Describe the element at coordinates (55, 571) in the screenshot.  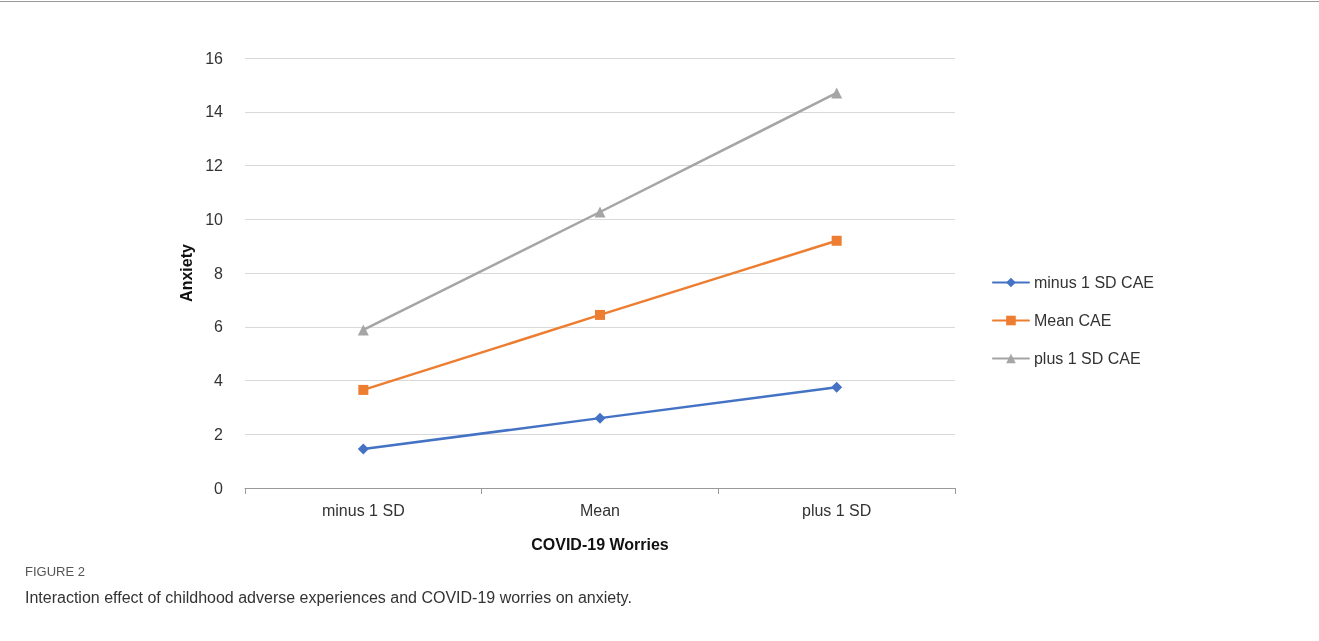
I see `caption: FIGURE 2` at that location.